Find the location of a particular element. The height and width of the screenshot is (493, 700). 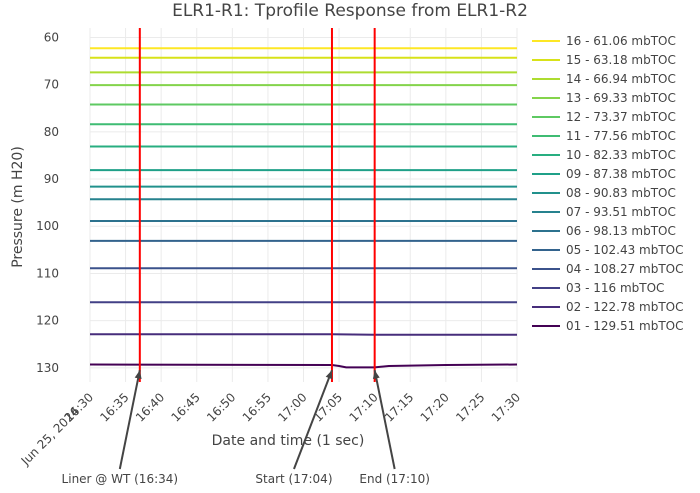

y-tick-label: 80 is located at coordinates (51, 132).